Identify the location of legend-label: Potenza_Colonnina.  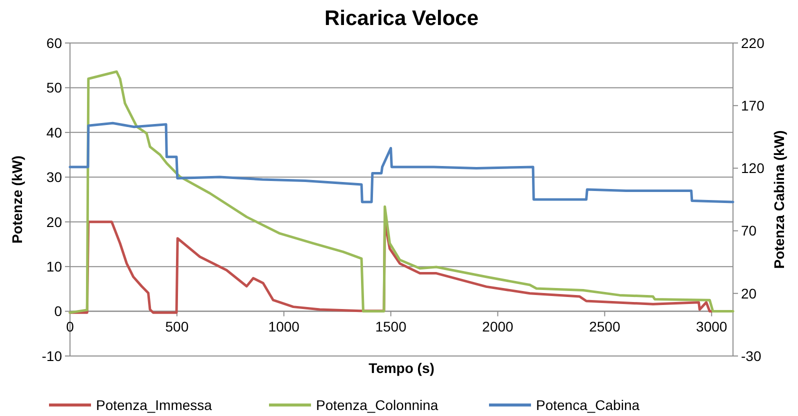
(377, 404).